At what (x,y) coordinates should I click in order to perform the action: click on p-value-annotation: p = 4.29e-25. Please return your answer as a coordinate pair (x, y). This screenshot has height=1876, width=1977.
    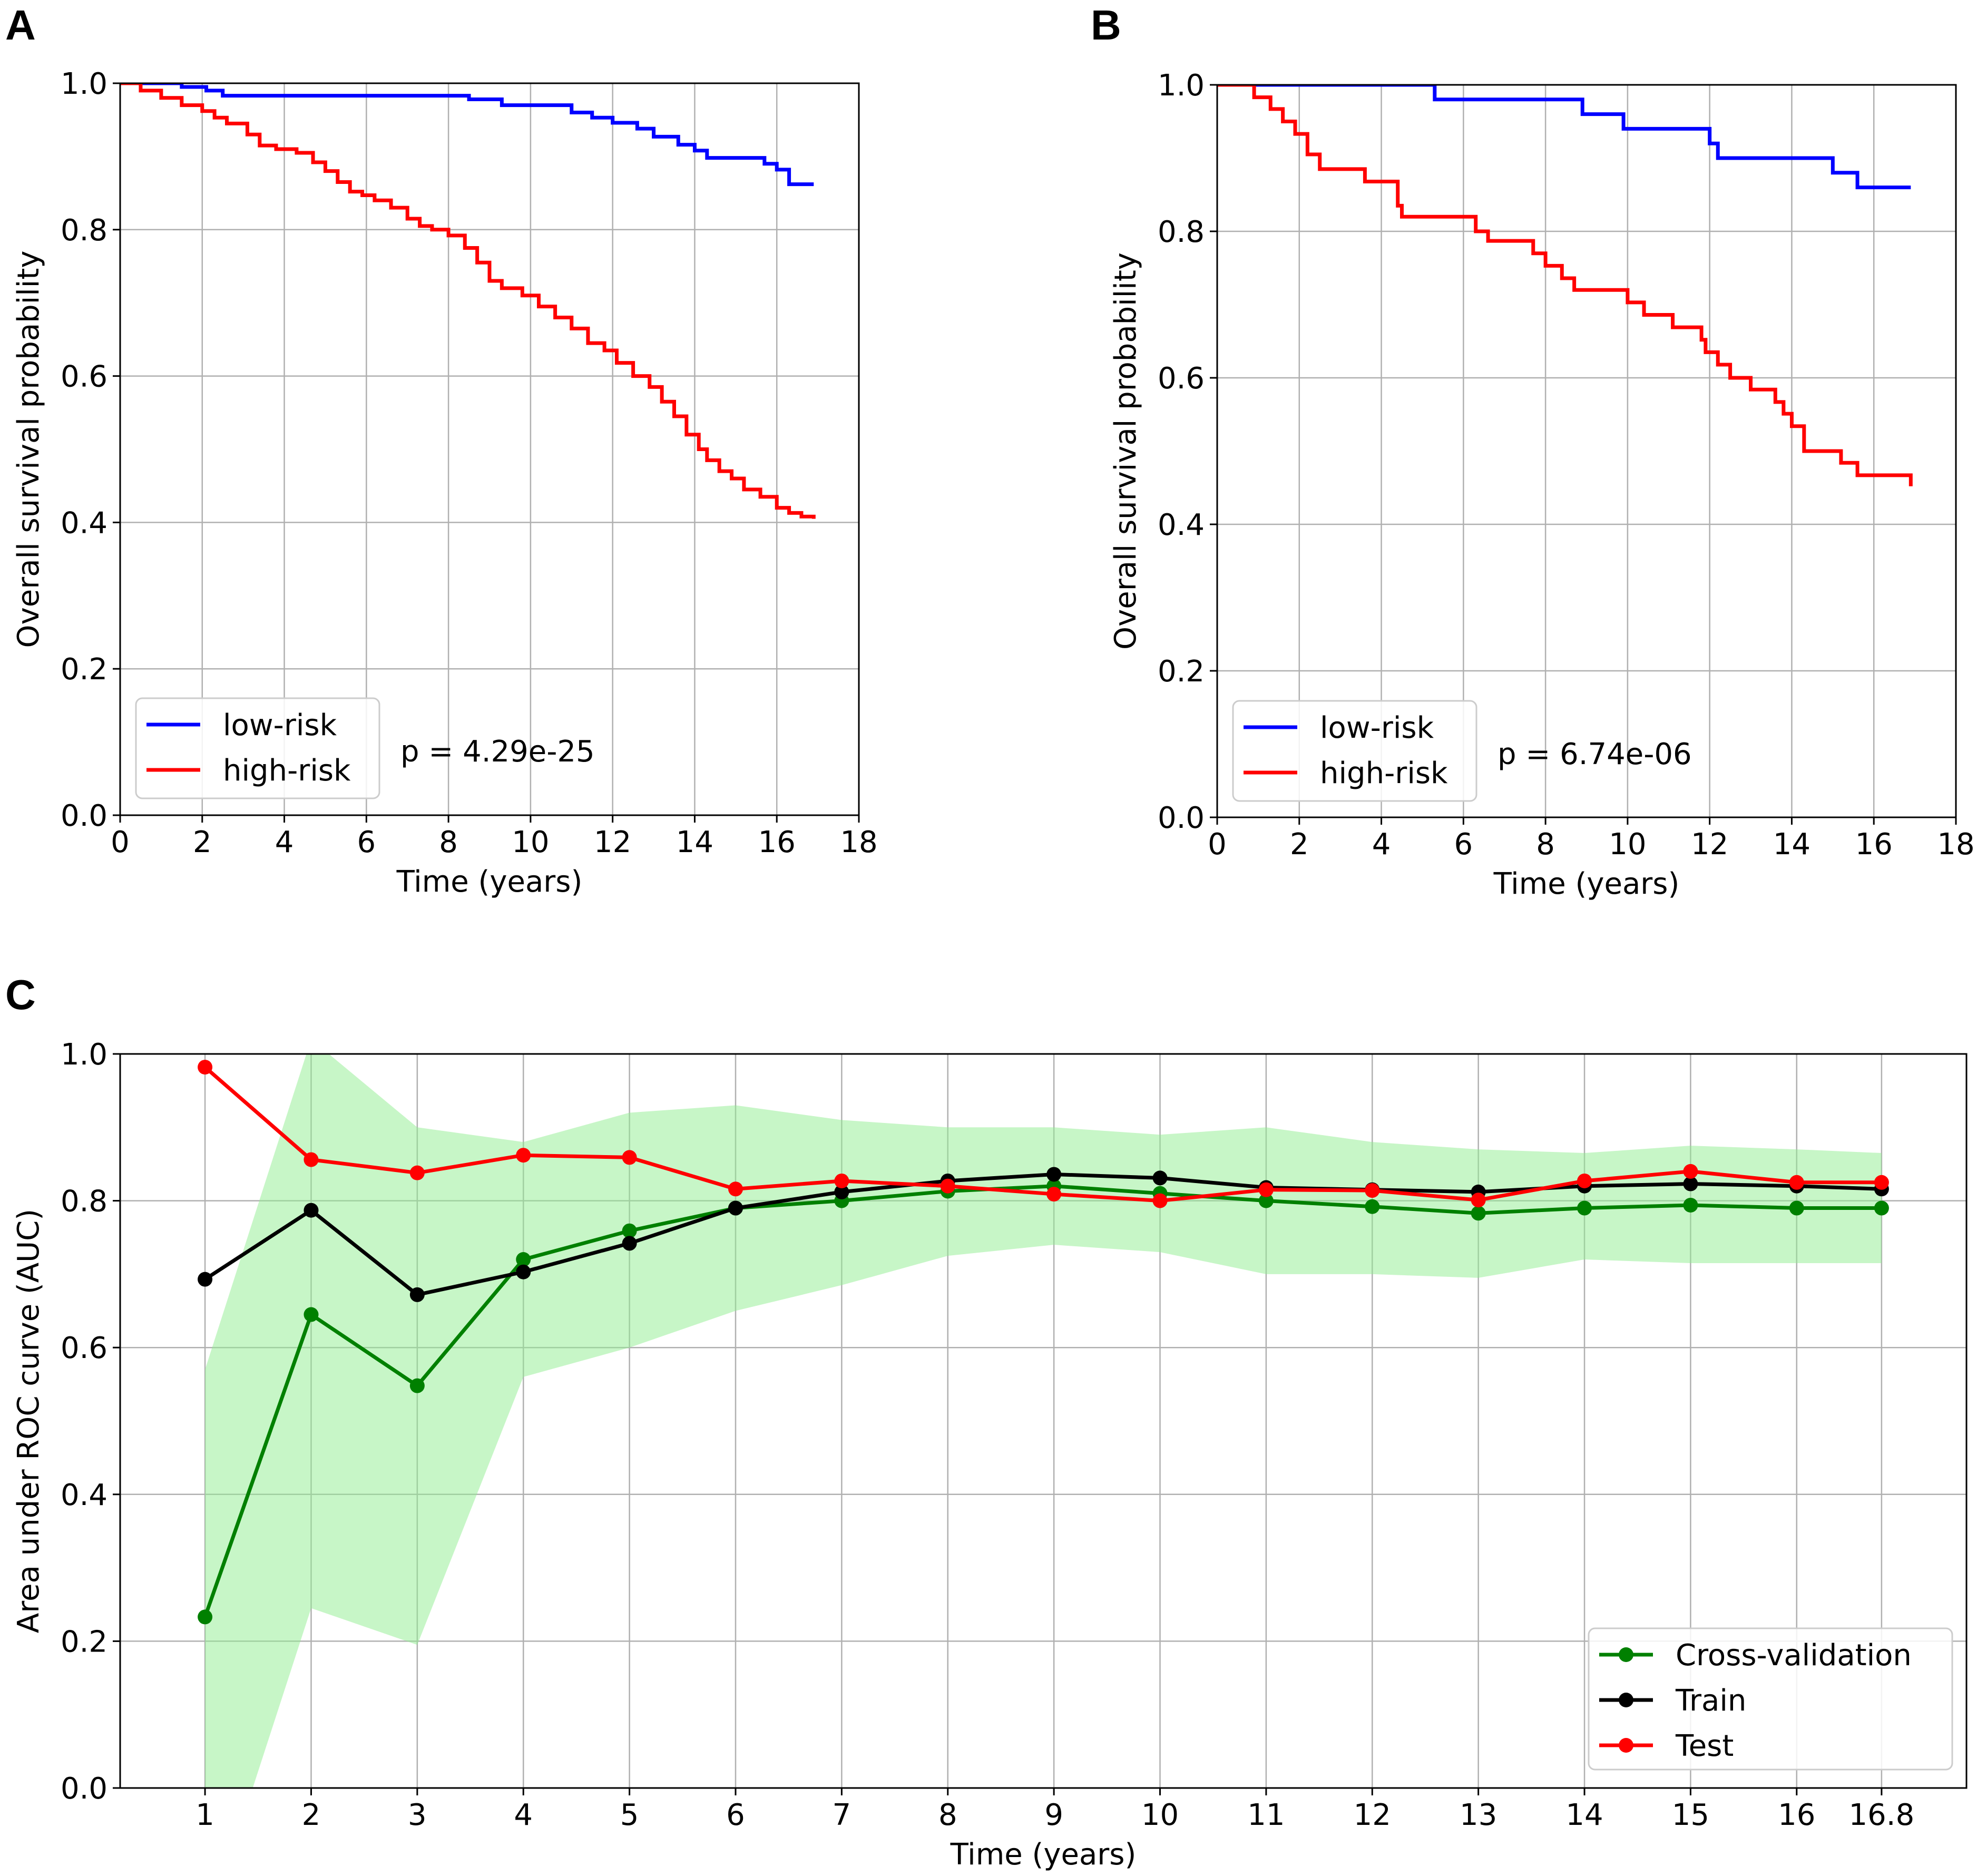
    Looking at the image, I should click on (497, 752).